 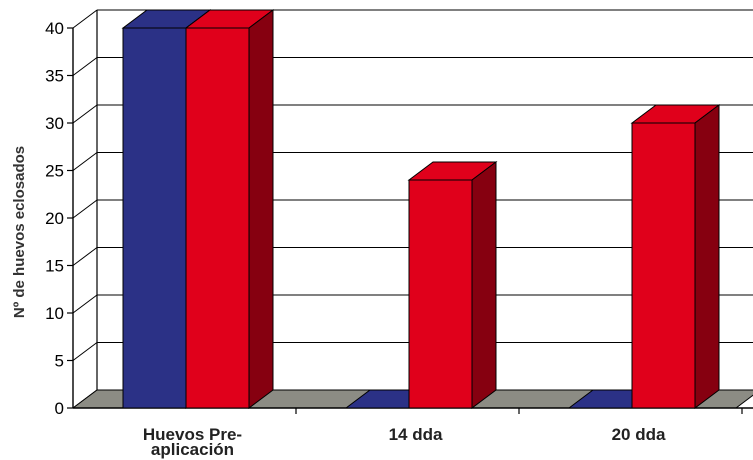 I want to click on y-tick-label: 15, so click(x=54, y=266).